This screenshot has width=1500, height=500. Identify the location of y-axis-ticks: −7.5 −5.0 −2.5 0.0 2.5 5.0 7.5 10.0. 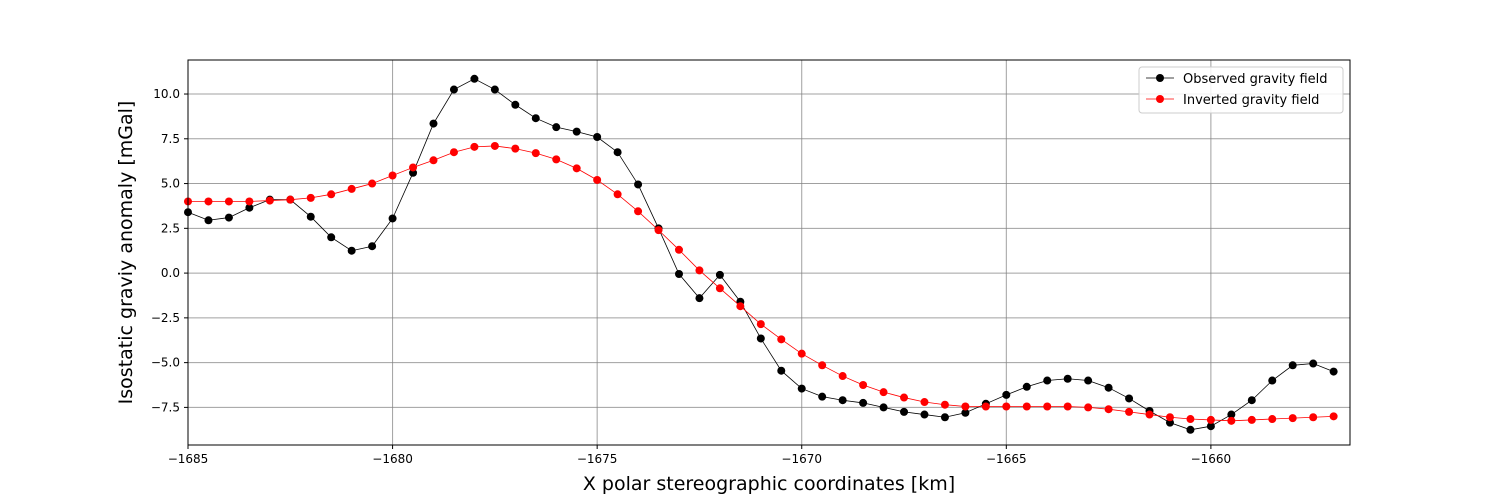
(169, 250).